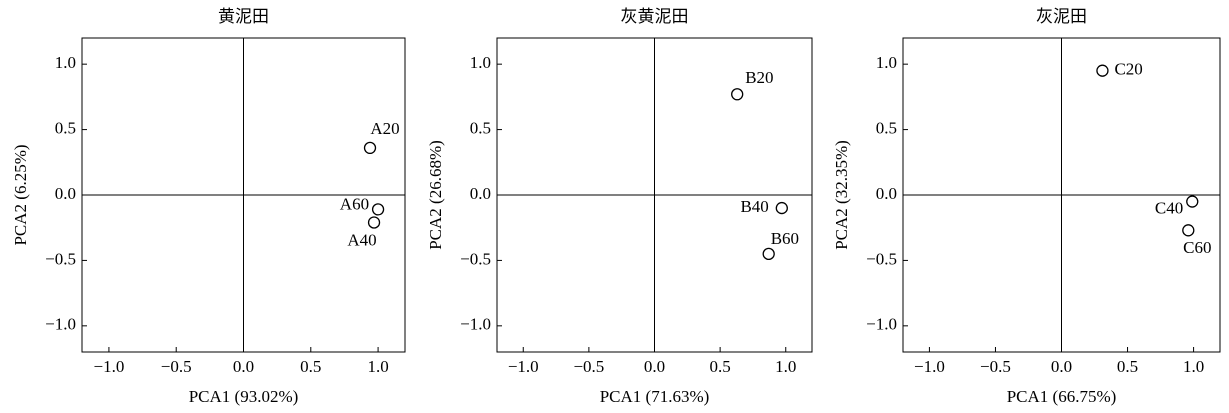 The height and width of the screenshot is (413, 1229). Describe the element at coordinates (435, 195) in the screenshot. I see `y-axis-label: PCA2 (26.68%)` at that location.